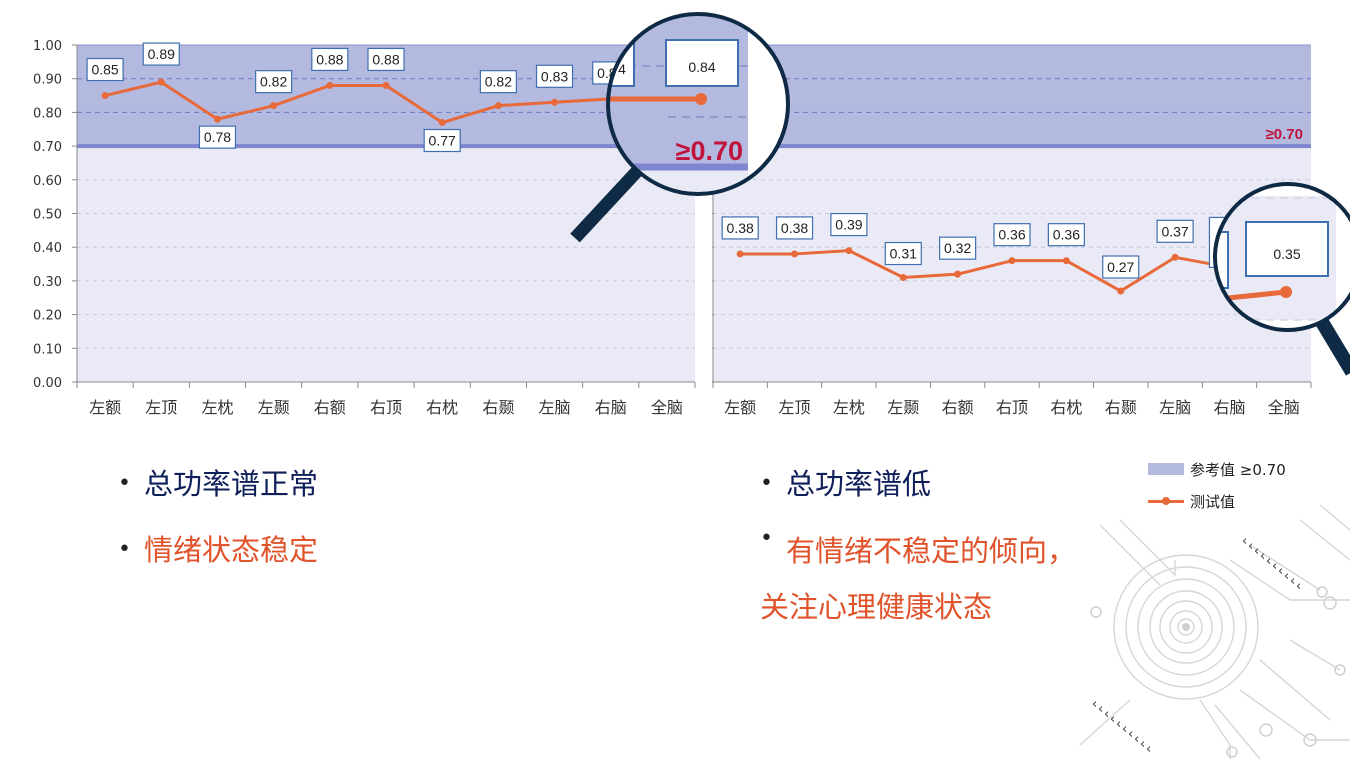  I want to click on deco-chevron-2: ‹, so click(1256, 551).